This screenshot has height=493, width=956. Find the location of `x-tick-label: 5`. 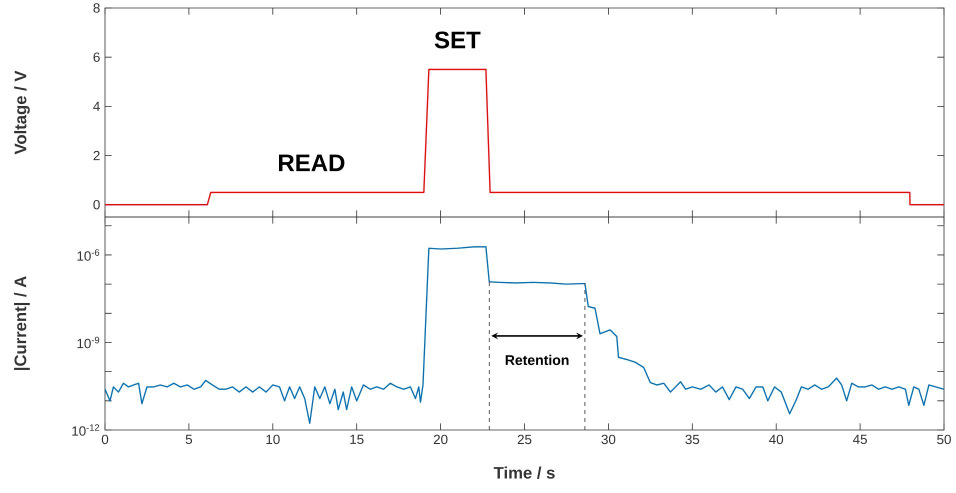

x-tick-label: 5 is located at coordinates (189, 439).